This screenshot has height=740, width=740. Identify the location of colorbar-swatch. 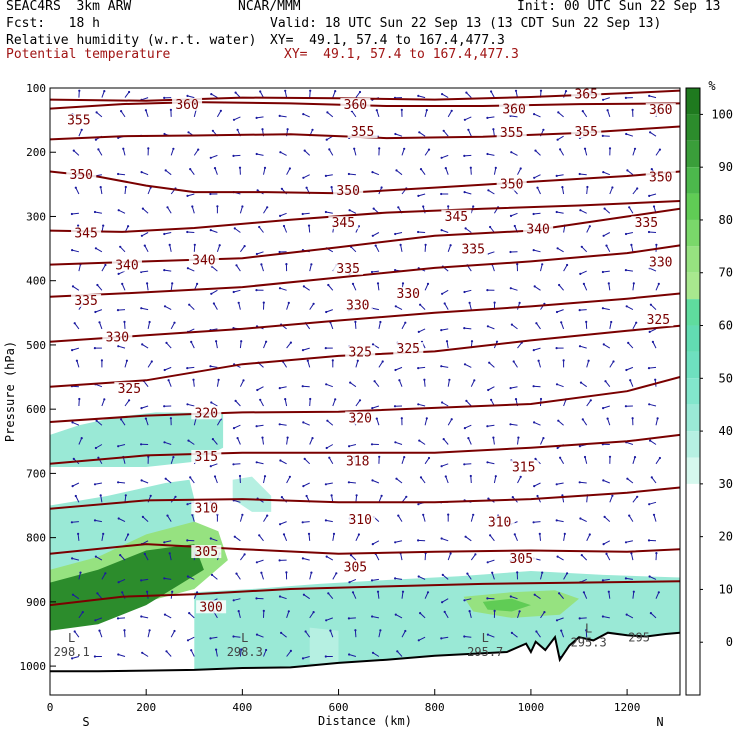
(693, 206).